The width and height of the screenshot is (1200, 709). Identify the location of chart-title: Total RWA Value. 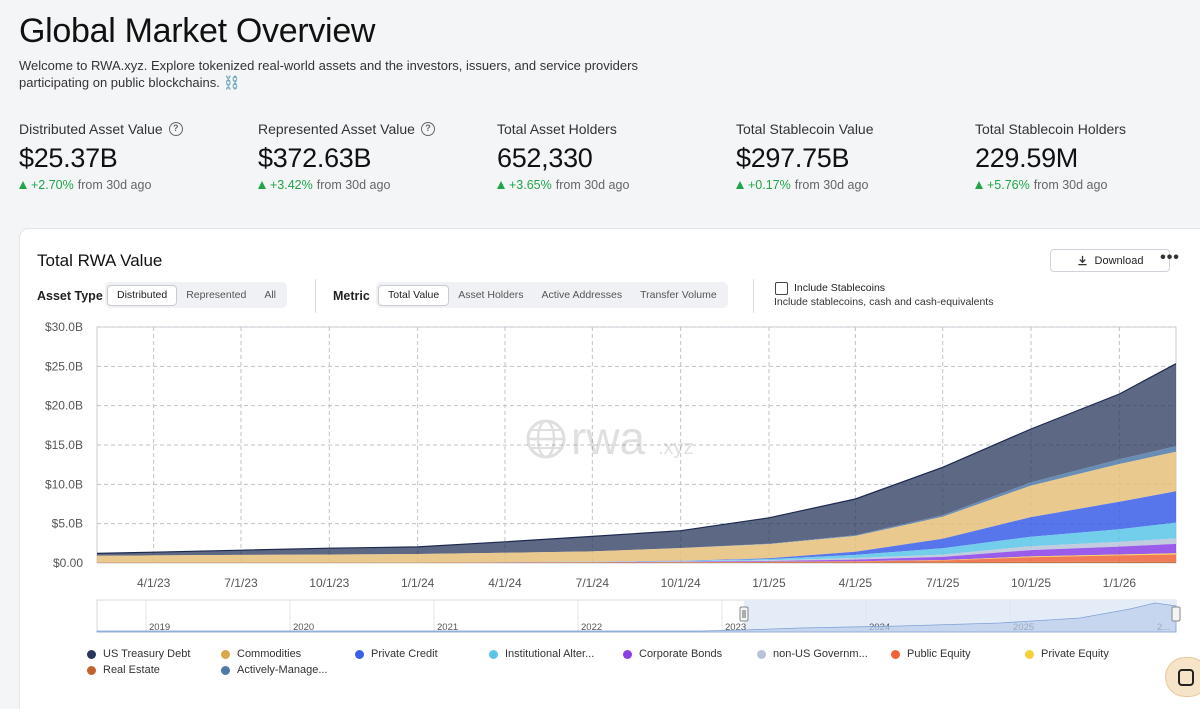
(100, 260).